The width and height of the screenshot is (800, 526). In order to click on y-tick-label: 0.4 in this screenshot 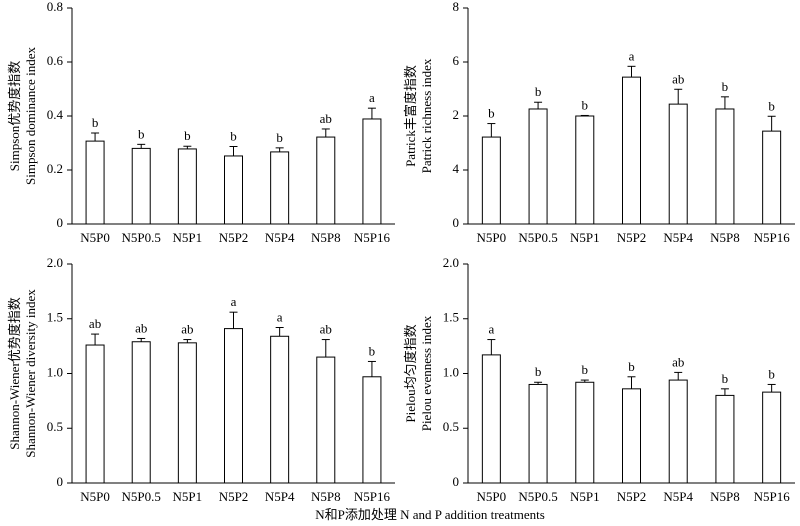, I will do `click(55, 114)`.